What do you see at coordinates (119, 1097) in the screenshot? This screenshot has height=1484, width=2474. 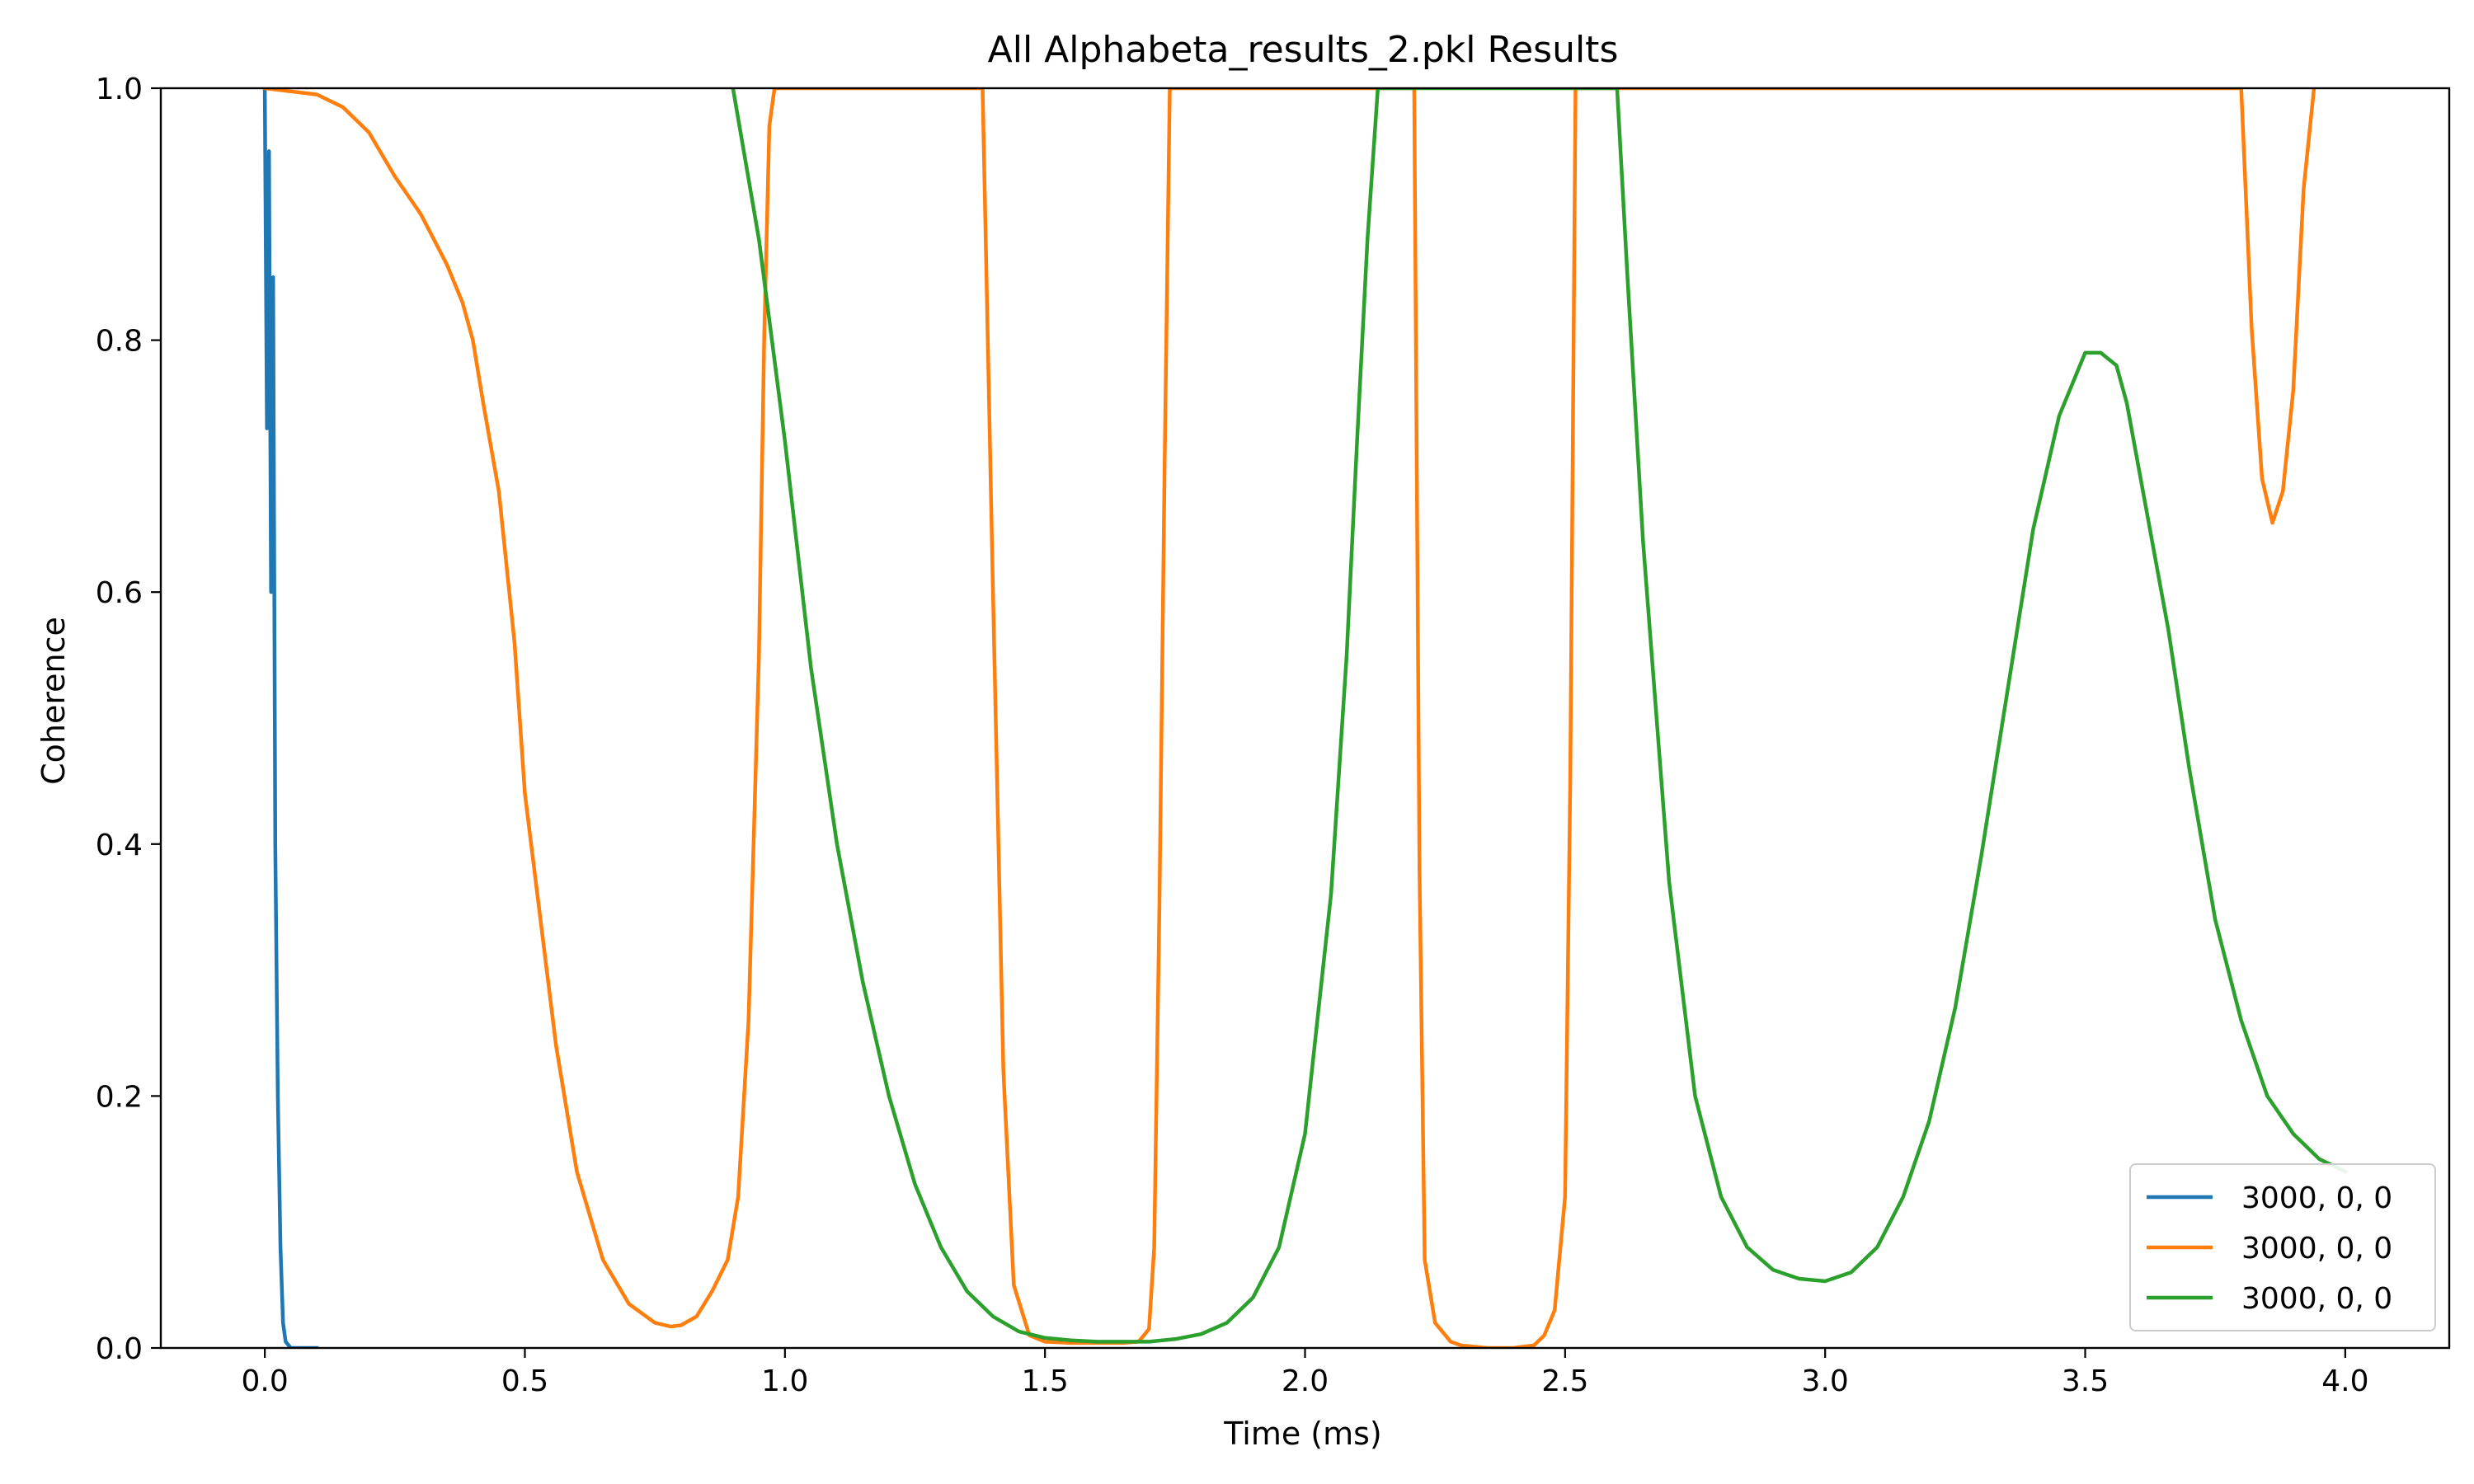 I see `y-tick-label: 0.2` at bounding box center [119, 1097].